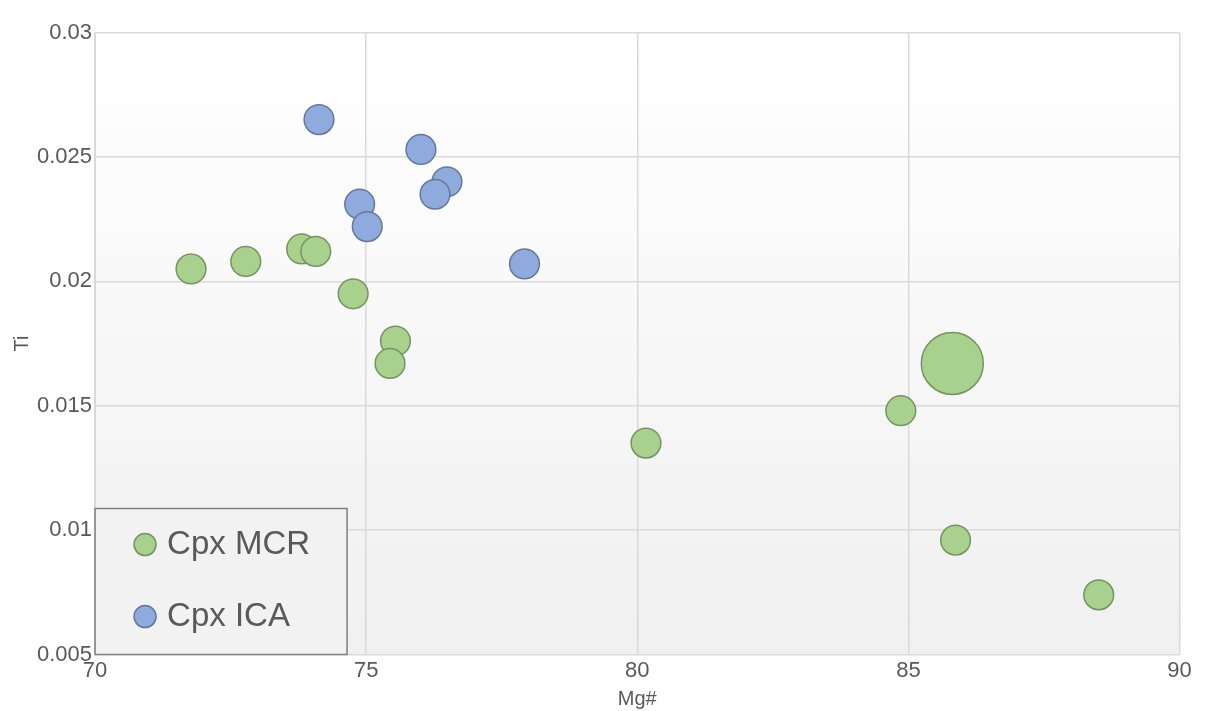 This screenshot has width=1212, height=711. Describe the element at coordinates (71, 529) in the screenshot. I see `y-tick-label: 0.01` at that location.